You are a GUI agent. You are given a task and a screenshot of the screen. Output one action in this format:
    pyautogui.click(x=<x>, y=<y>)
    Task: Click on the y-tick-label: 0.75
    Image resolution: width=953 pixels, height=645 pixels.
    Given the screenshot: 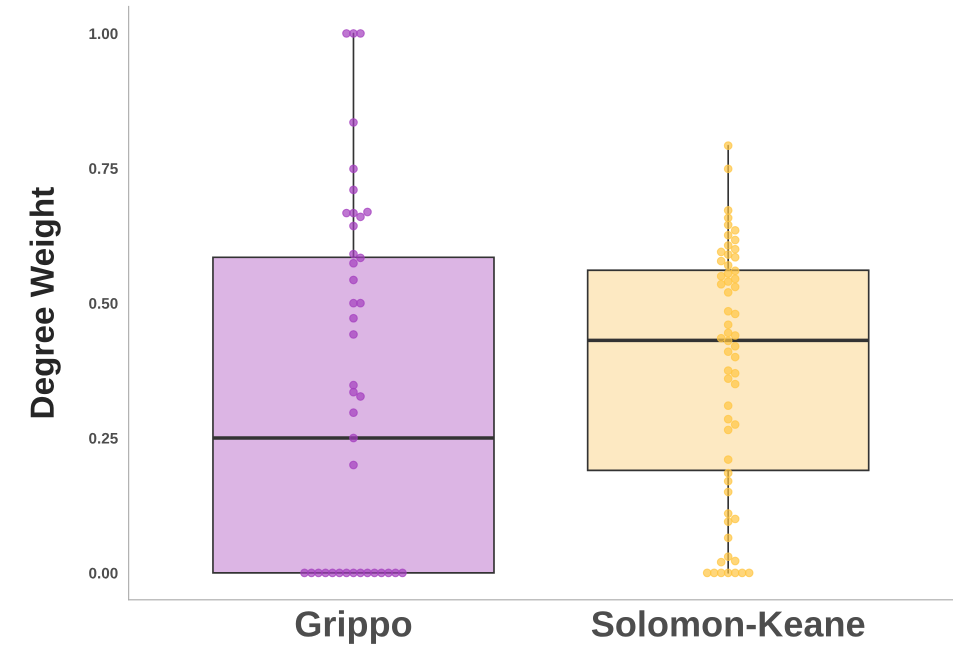 What is the action you would take?
    pyautogui.click(x=103, y=168)
    